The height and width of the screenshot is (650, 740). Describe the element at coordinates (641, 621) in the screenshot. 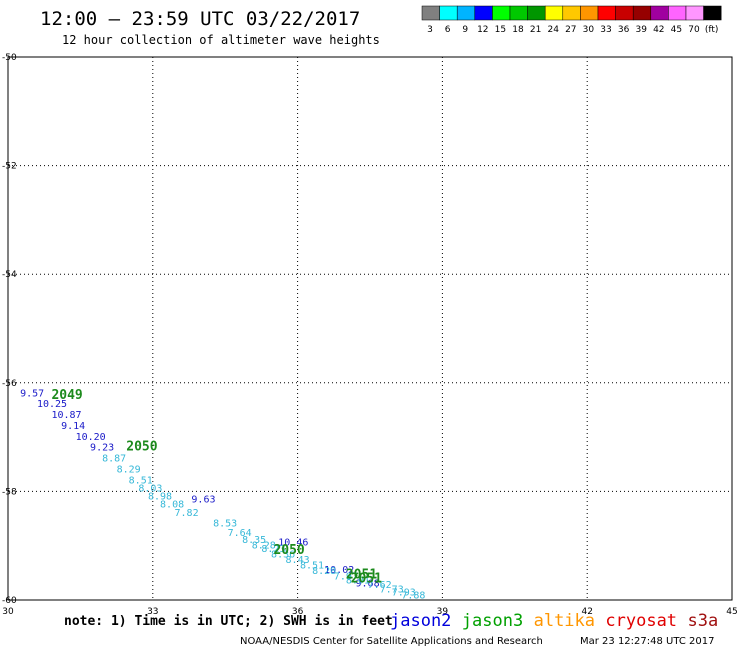

I see `legend-cryosat: cryosat` at that location.